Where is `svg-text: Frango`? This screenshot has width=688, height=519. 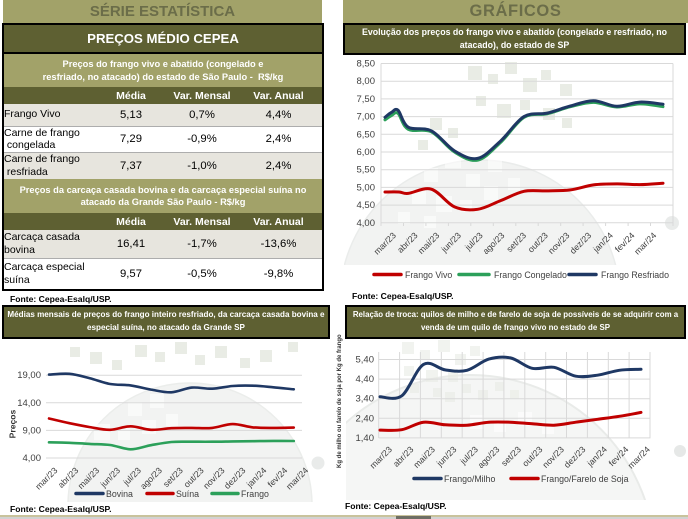 svg-text: Frango is located at coordinates (255, 494).